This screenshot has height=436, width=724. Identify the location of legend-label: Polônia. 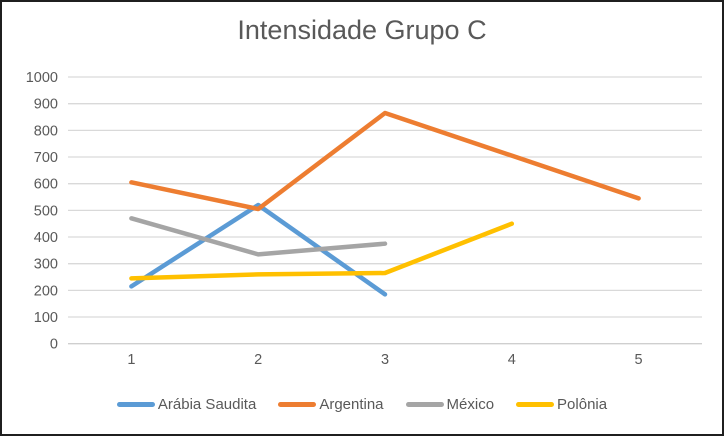
(582, 404).